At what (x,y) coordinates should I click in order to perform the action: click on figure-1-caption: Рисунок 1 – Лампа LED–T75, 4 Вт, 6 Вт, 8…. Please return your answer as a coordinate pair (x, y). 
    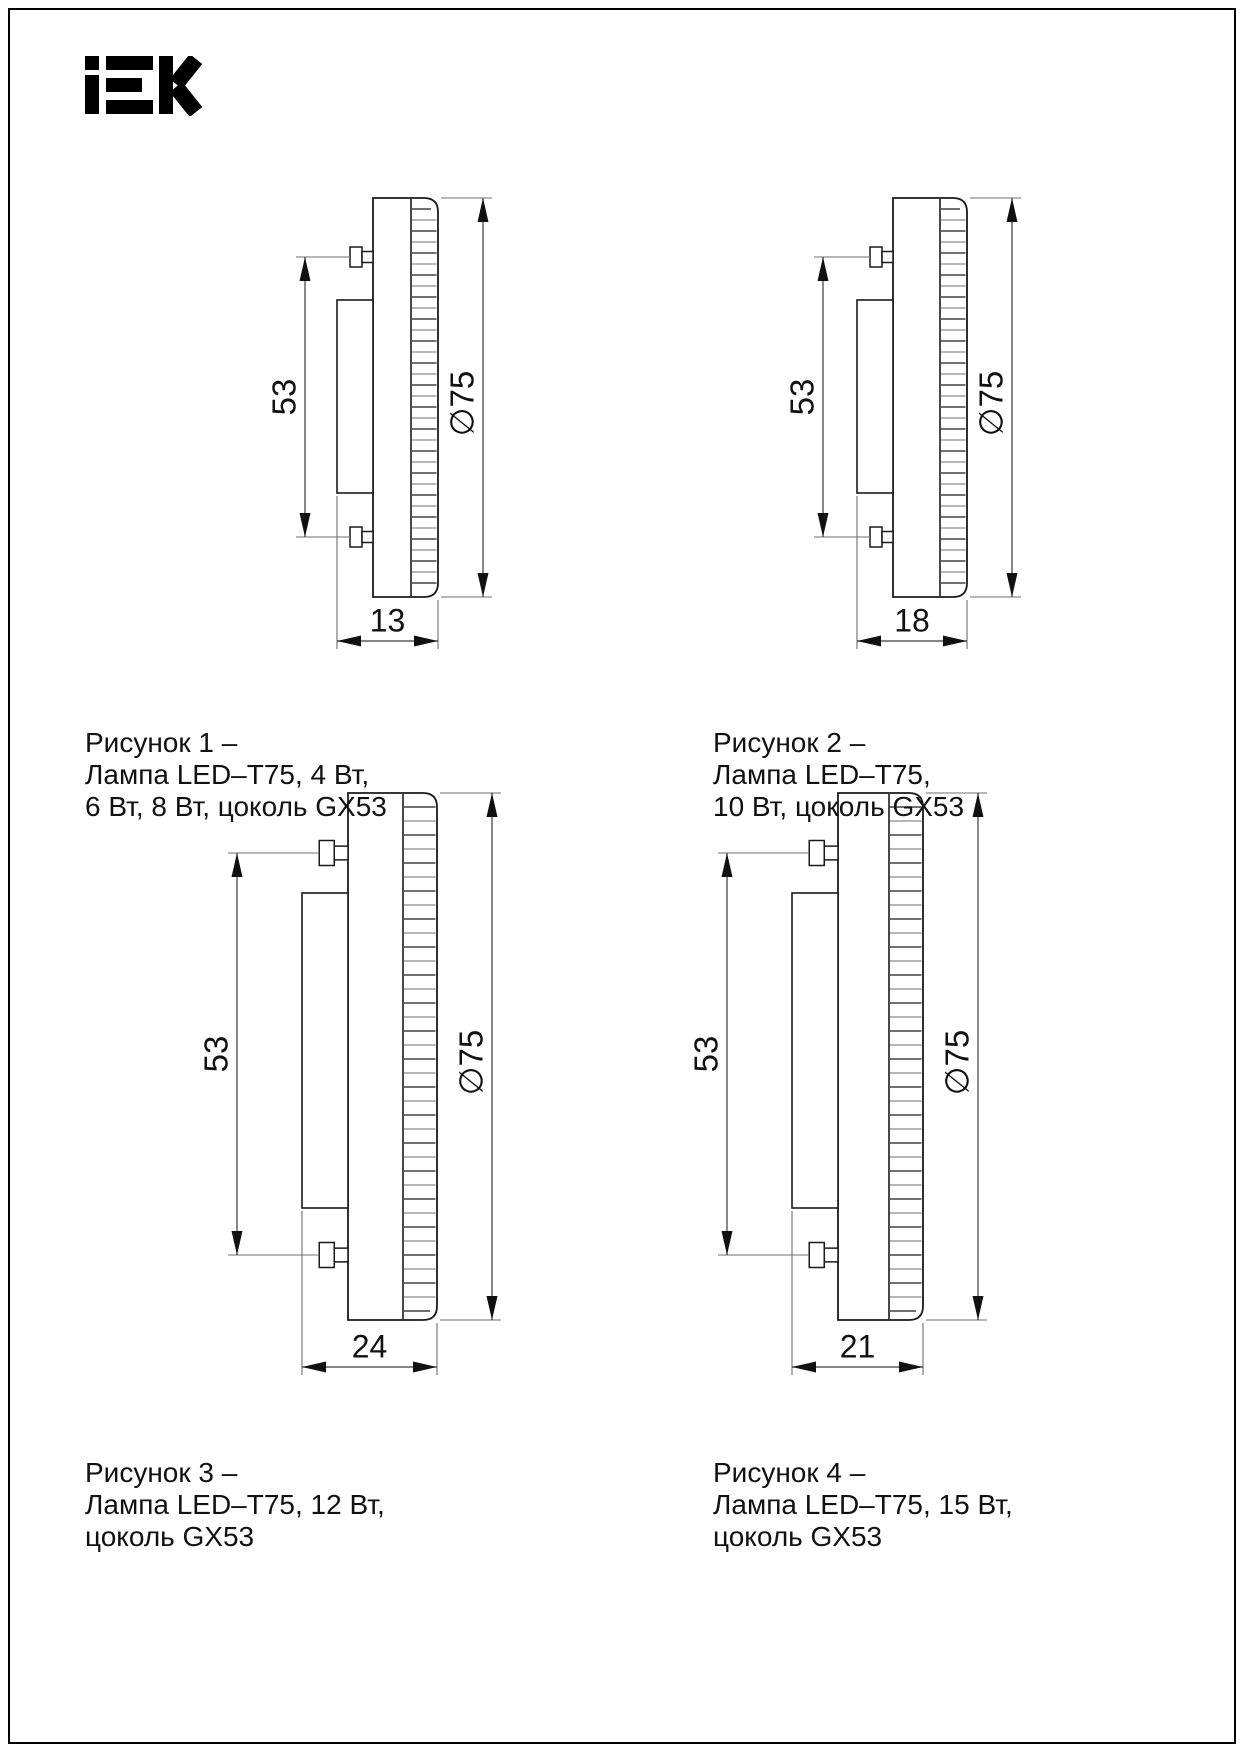
    Looking at the image, I should click on (236, 775).